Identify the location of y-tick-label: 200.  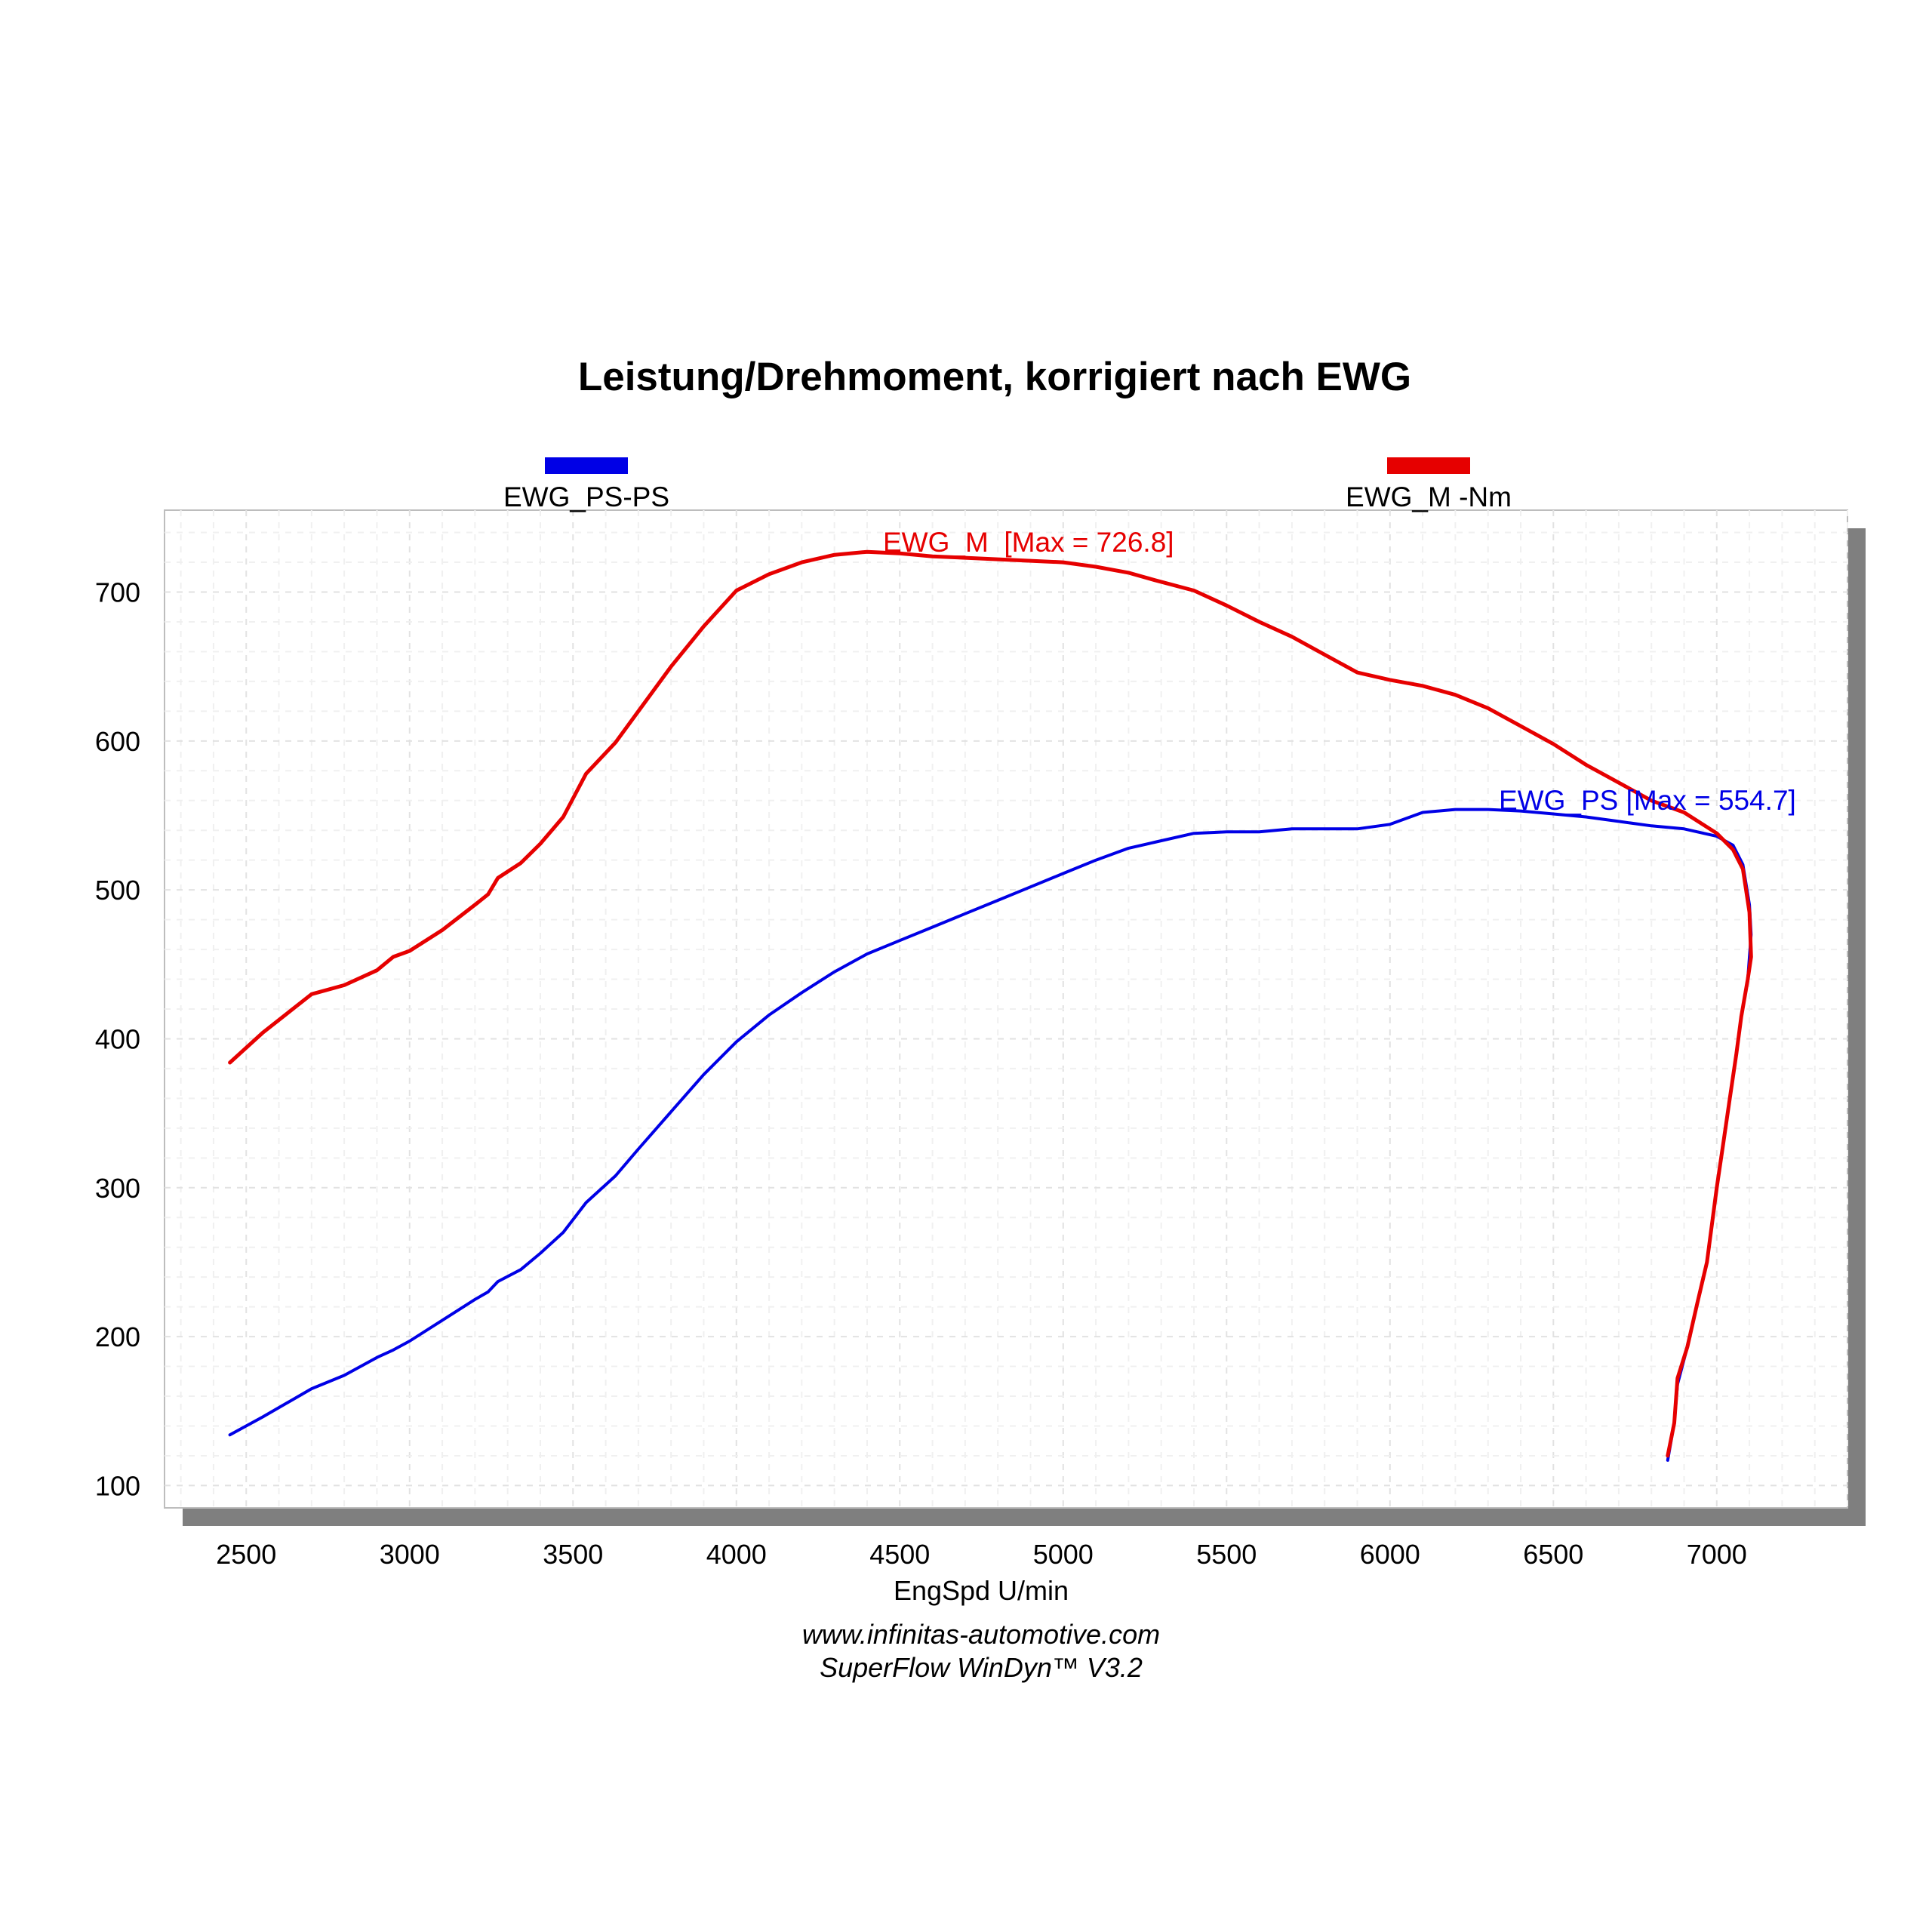
(117, 1336).